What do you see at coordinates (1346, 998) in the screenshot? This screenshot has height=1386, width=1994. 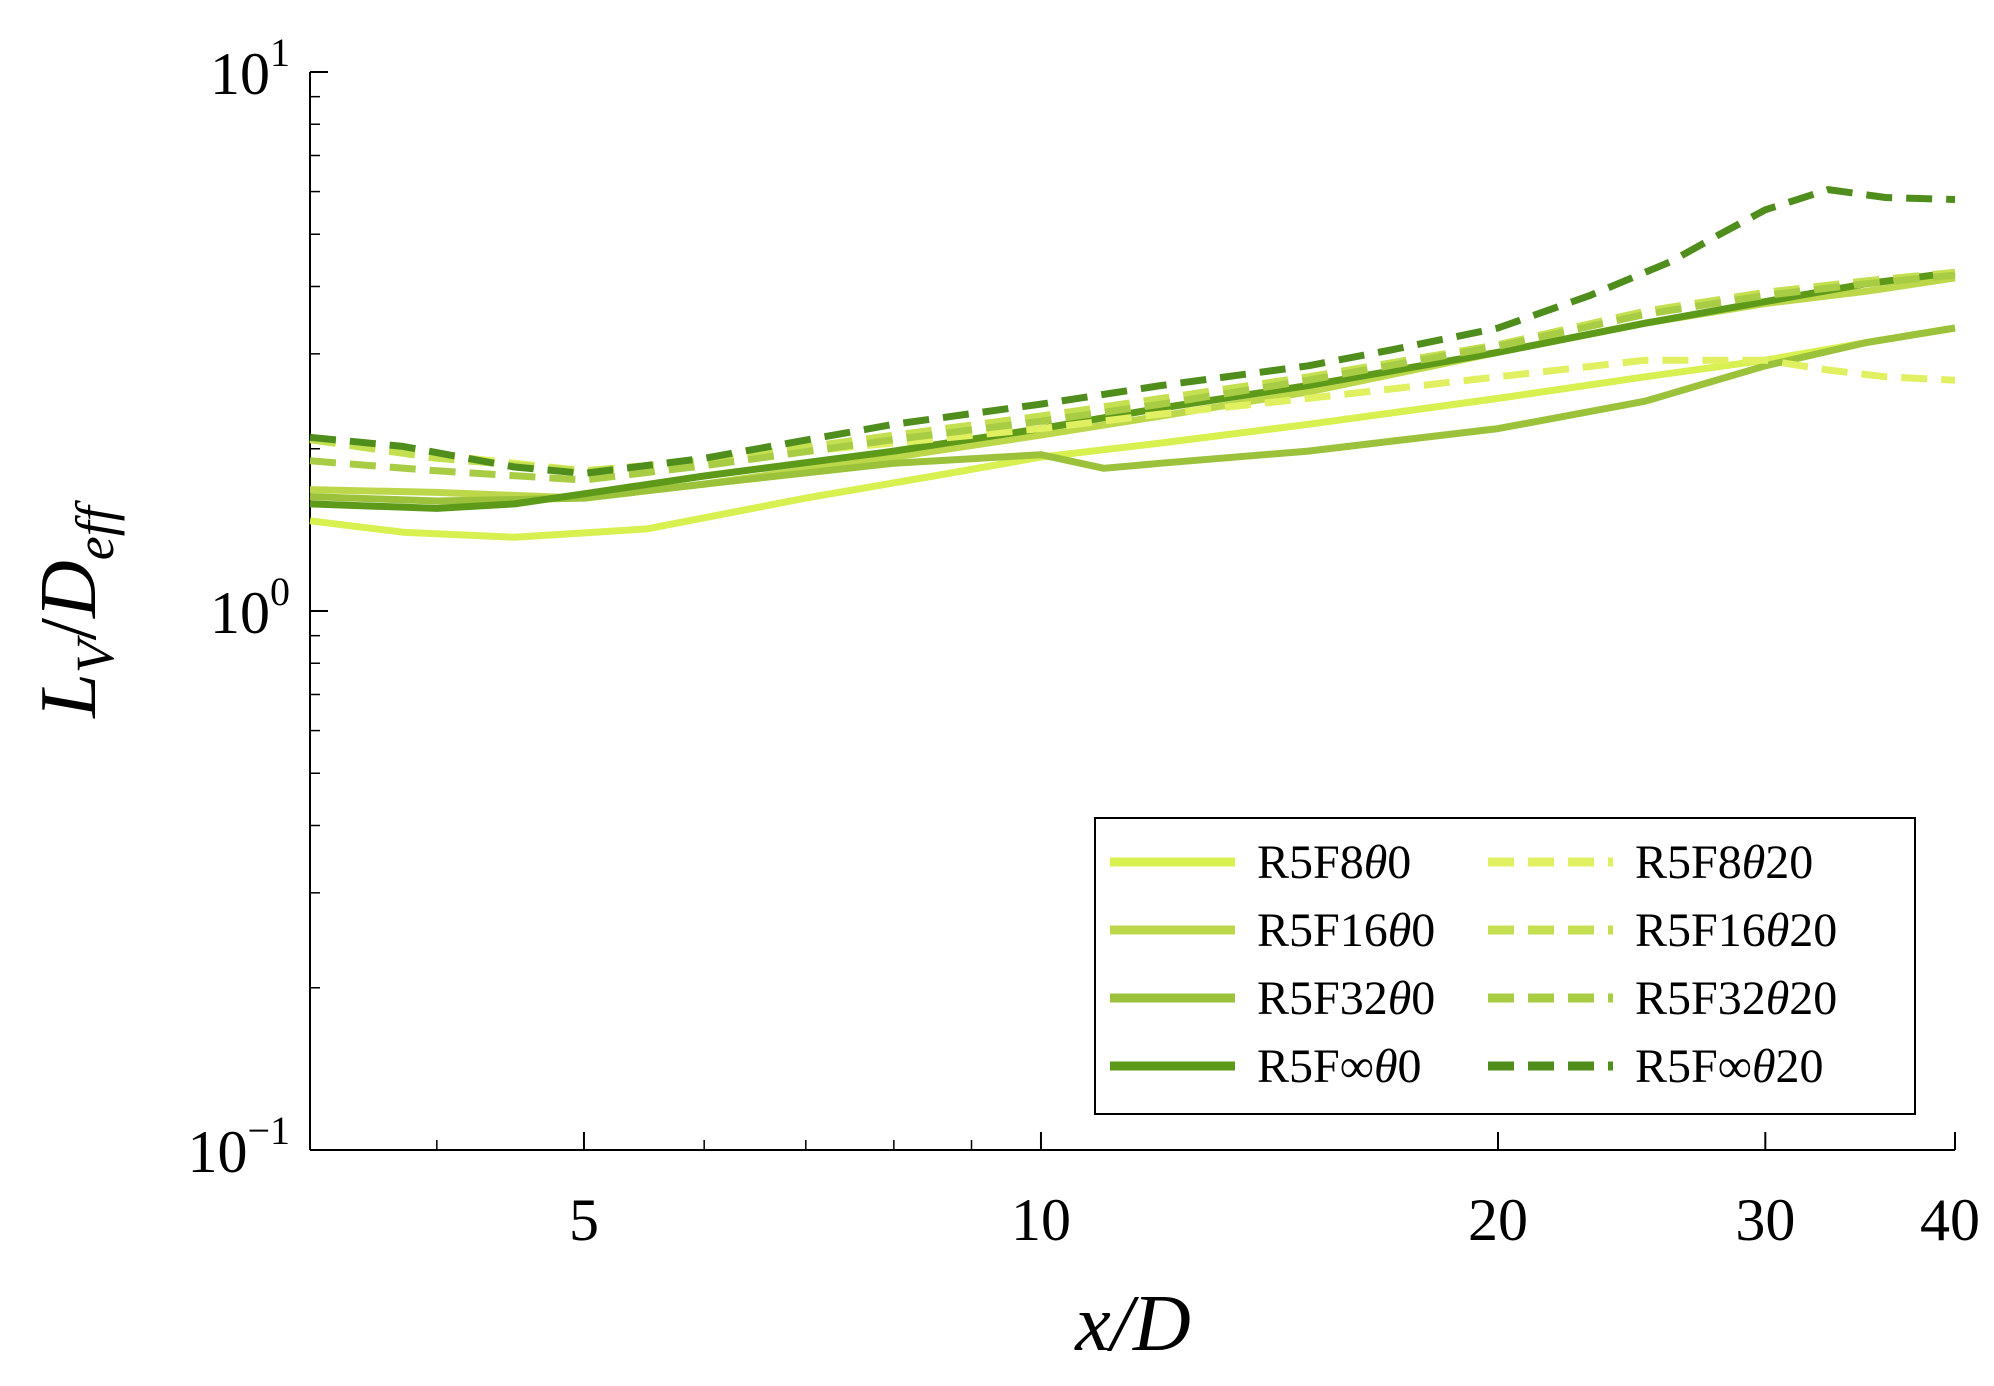 I see `legend-label: R5F32θ0` at bounding box center [1346, 998].